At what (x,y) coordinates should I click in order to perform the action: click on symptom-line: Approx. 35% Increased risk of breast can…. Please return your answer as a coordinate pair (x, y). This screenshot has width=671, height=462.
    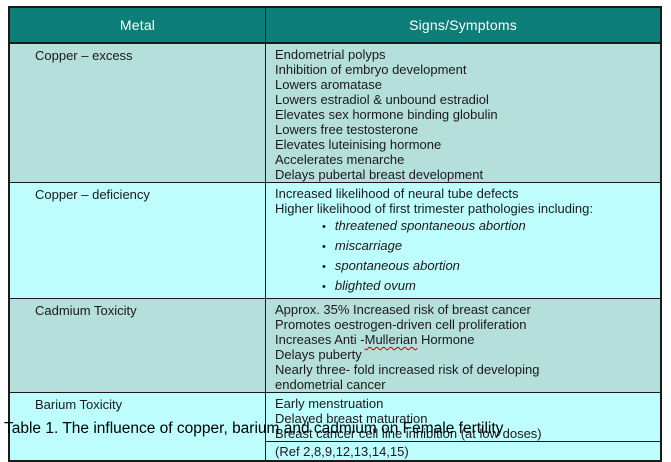
    Looking at the image, I should click on (403, 309).